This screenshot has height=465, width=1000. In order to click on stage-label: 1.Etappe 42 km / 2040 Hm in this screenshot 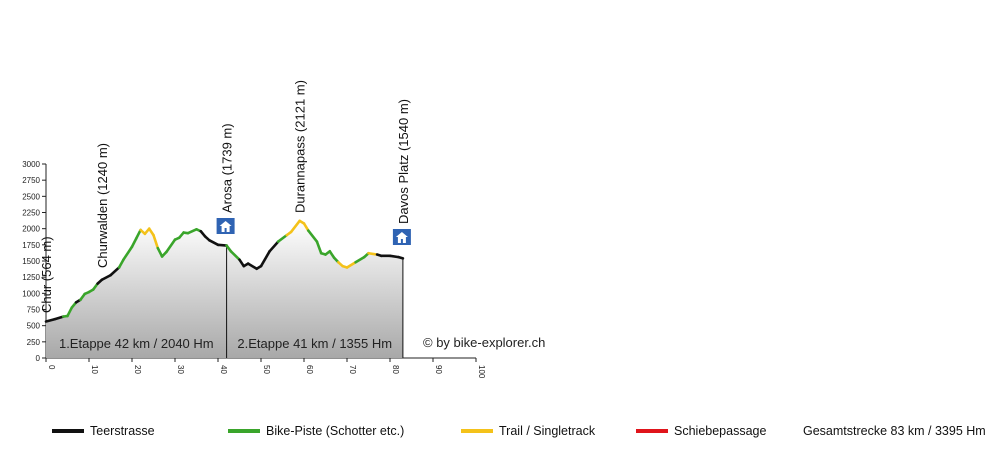, I will do `click(136, 343)`.